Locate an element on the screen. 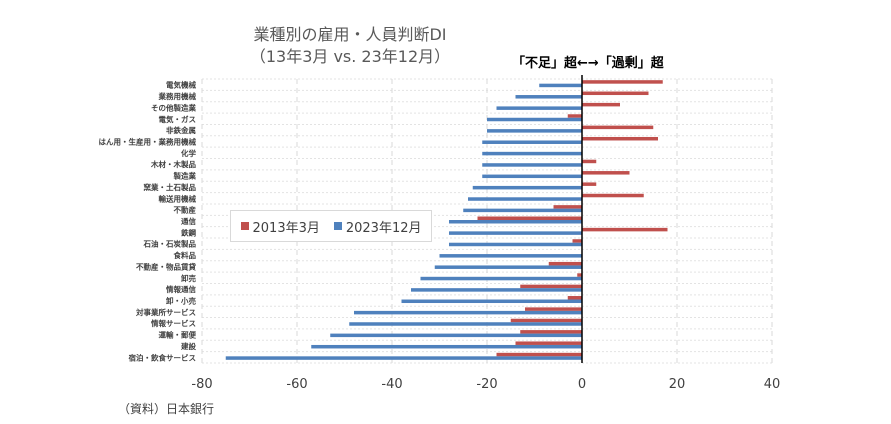 This screenshot has height=424, width=891. category-label: 不動産 is located at coordinates (185, 210).